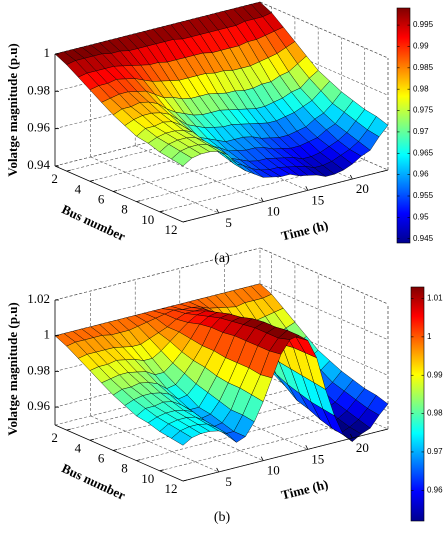 This screenshot has width=446, height=550. I want to click on colorbar-tick-label: 0.945, so click(423, 238).